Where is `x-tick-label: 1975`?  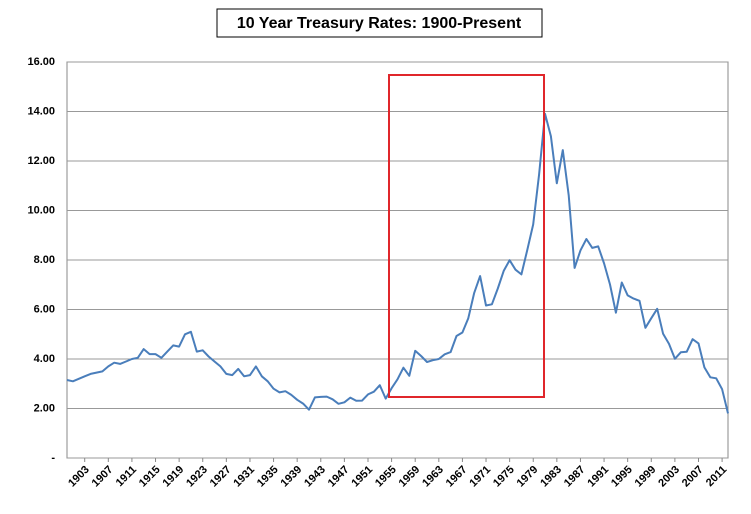 x-tick-label: 1975 is located at coordinates (504, 477).